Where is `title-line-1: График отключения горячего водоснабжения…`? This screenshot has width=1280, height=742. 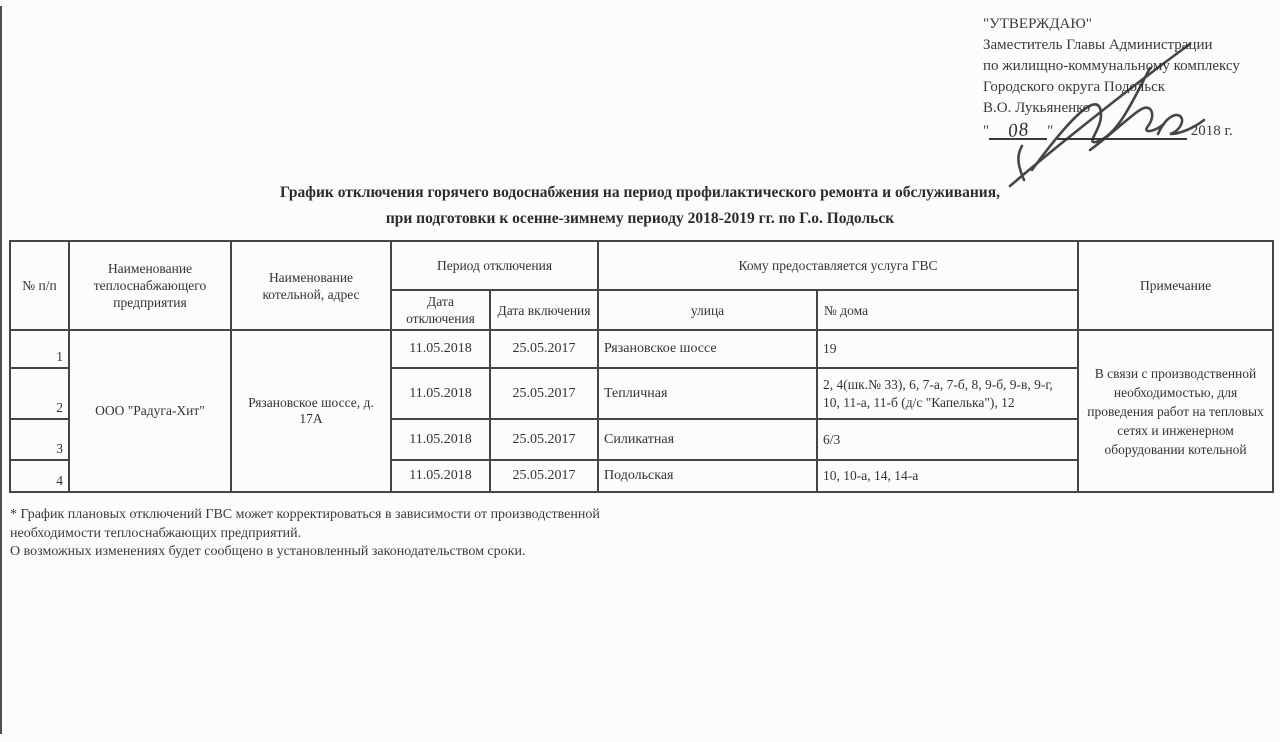 title-line-1: График отключения горячего водоснабжения… is located at coordinates (640, 192).